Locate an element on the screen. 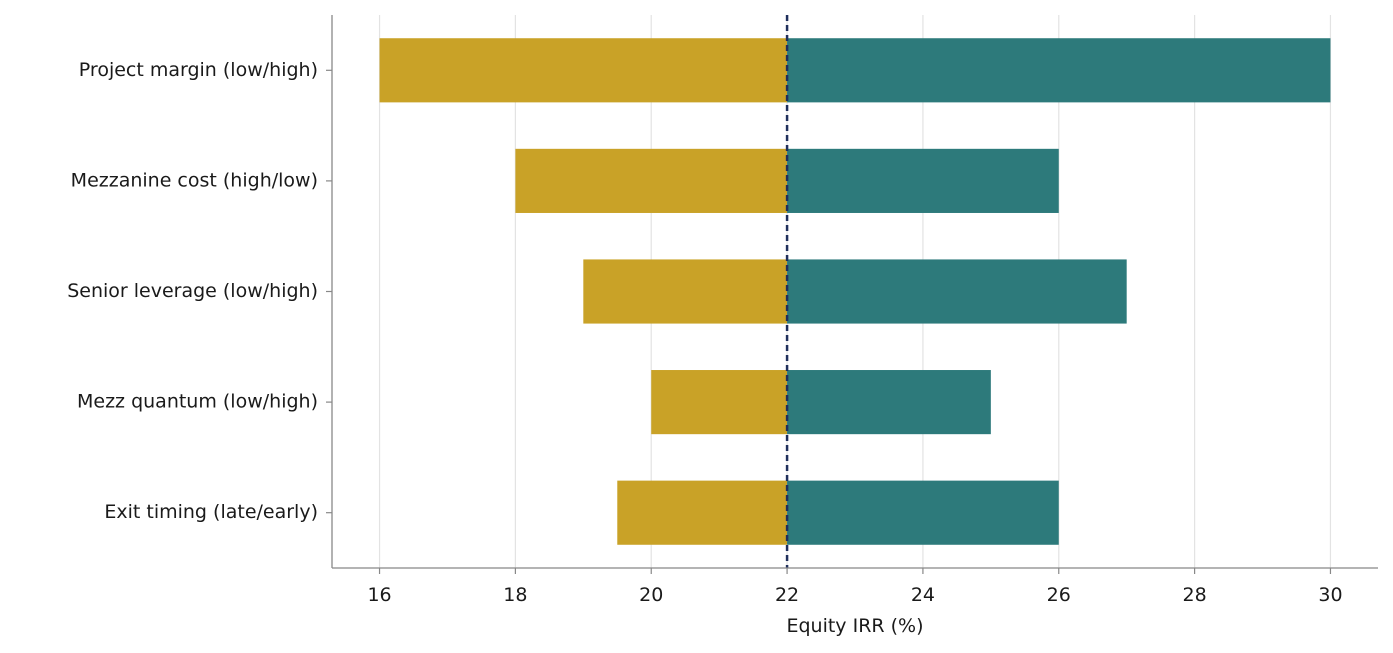 The width and height of the screenshot is (1393, 653). category-label: Senior leverage (low/high) is located at coordinates (192, 291).